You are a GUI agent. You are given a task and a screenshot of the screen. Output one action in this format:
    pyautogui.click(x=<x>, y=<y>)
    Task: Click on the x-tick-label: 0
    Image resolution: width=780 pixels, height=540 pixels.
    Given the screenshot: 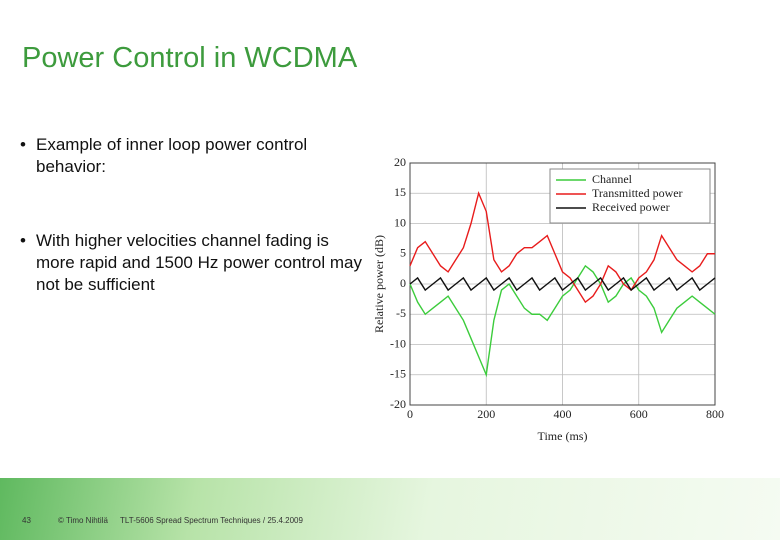 What is the action you would take?
    pyautogui.click(x=410, y=414)
    